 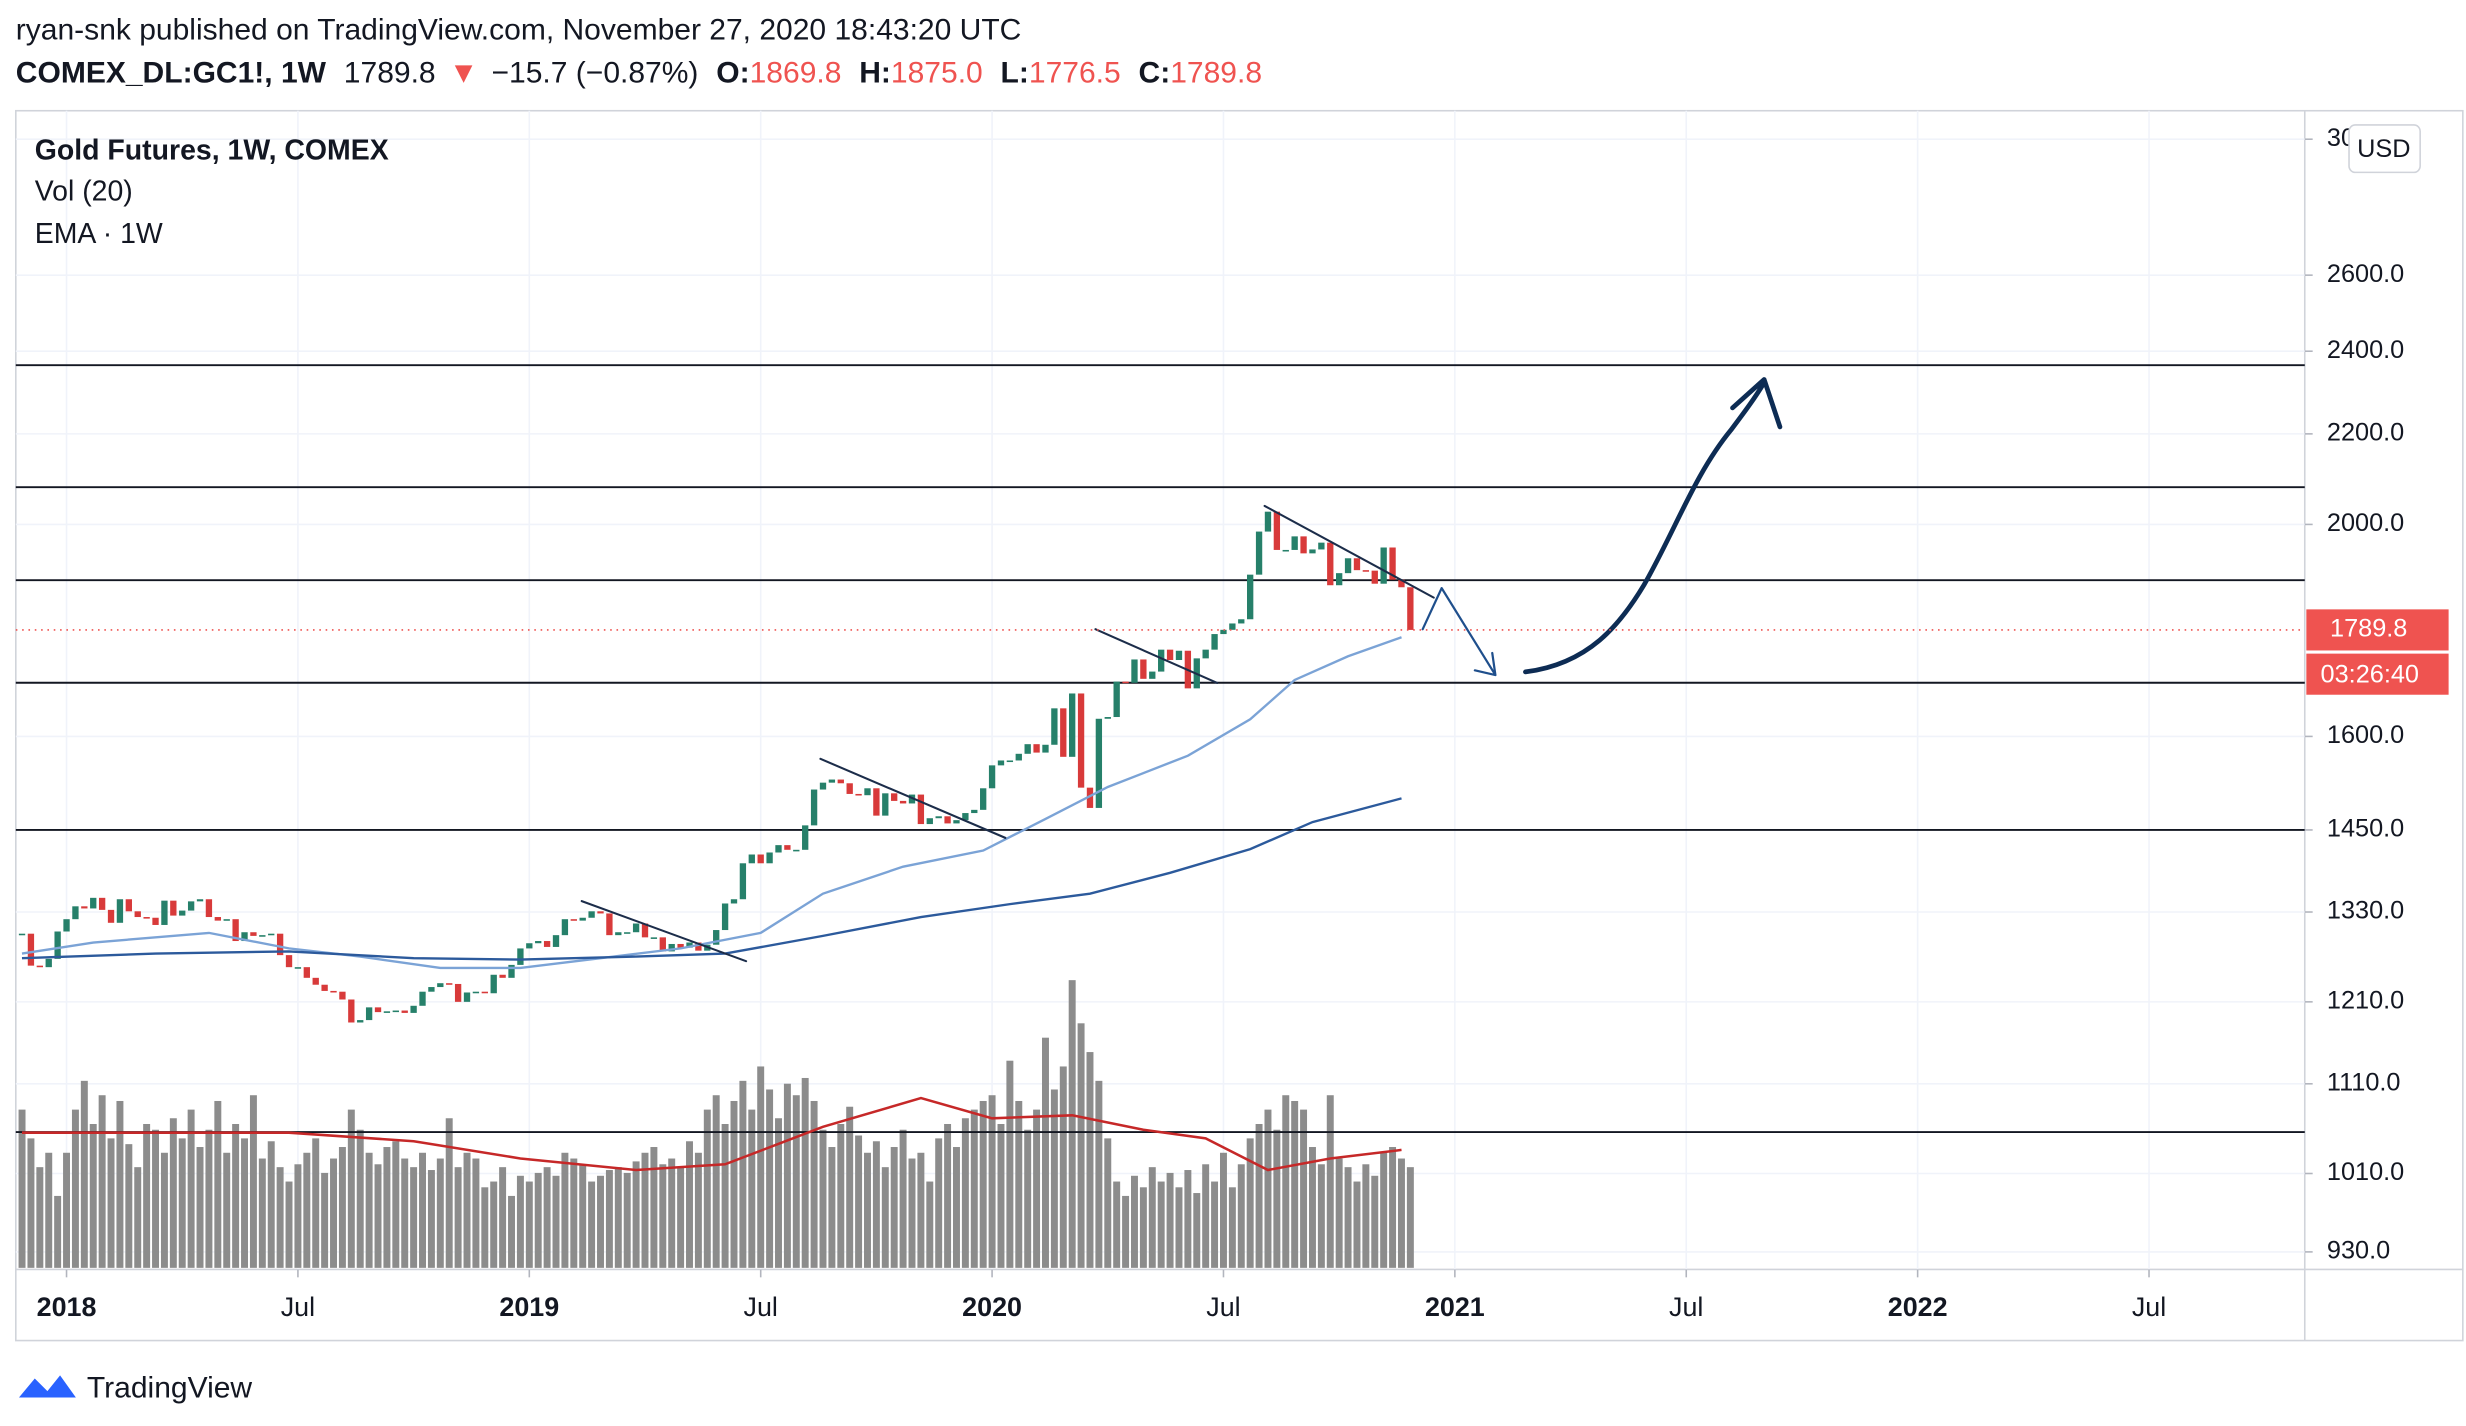 I want to click on y-tick-label: 1600.0, so click(x=2365, y=735).